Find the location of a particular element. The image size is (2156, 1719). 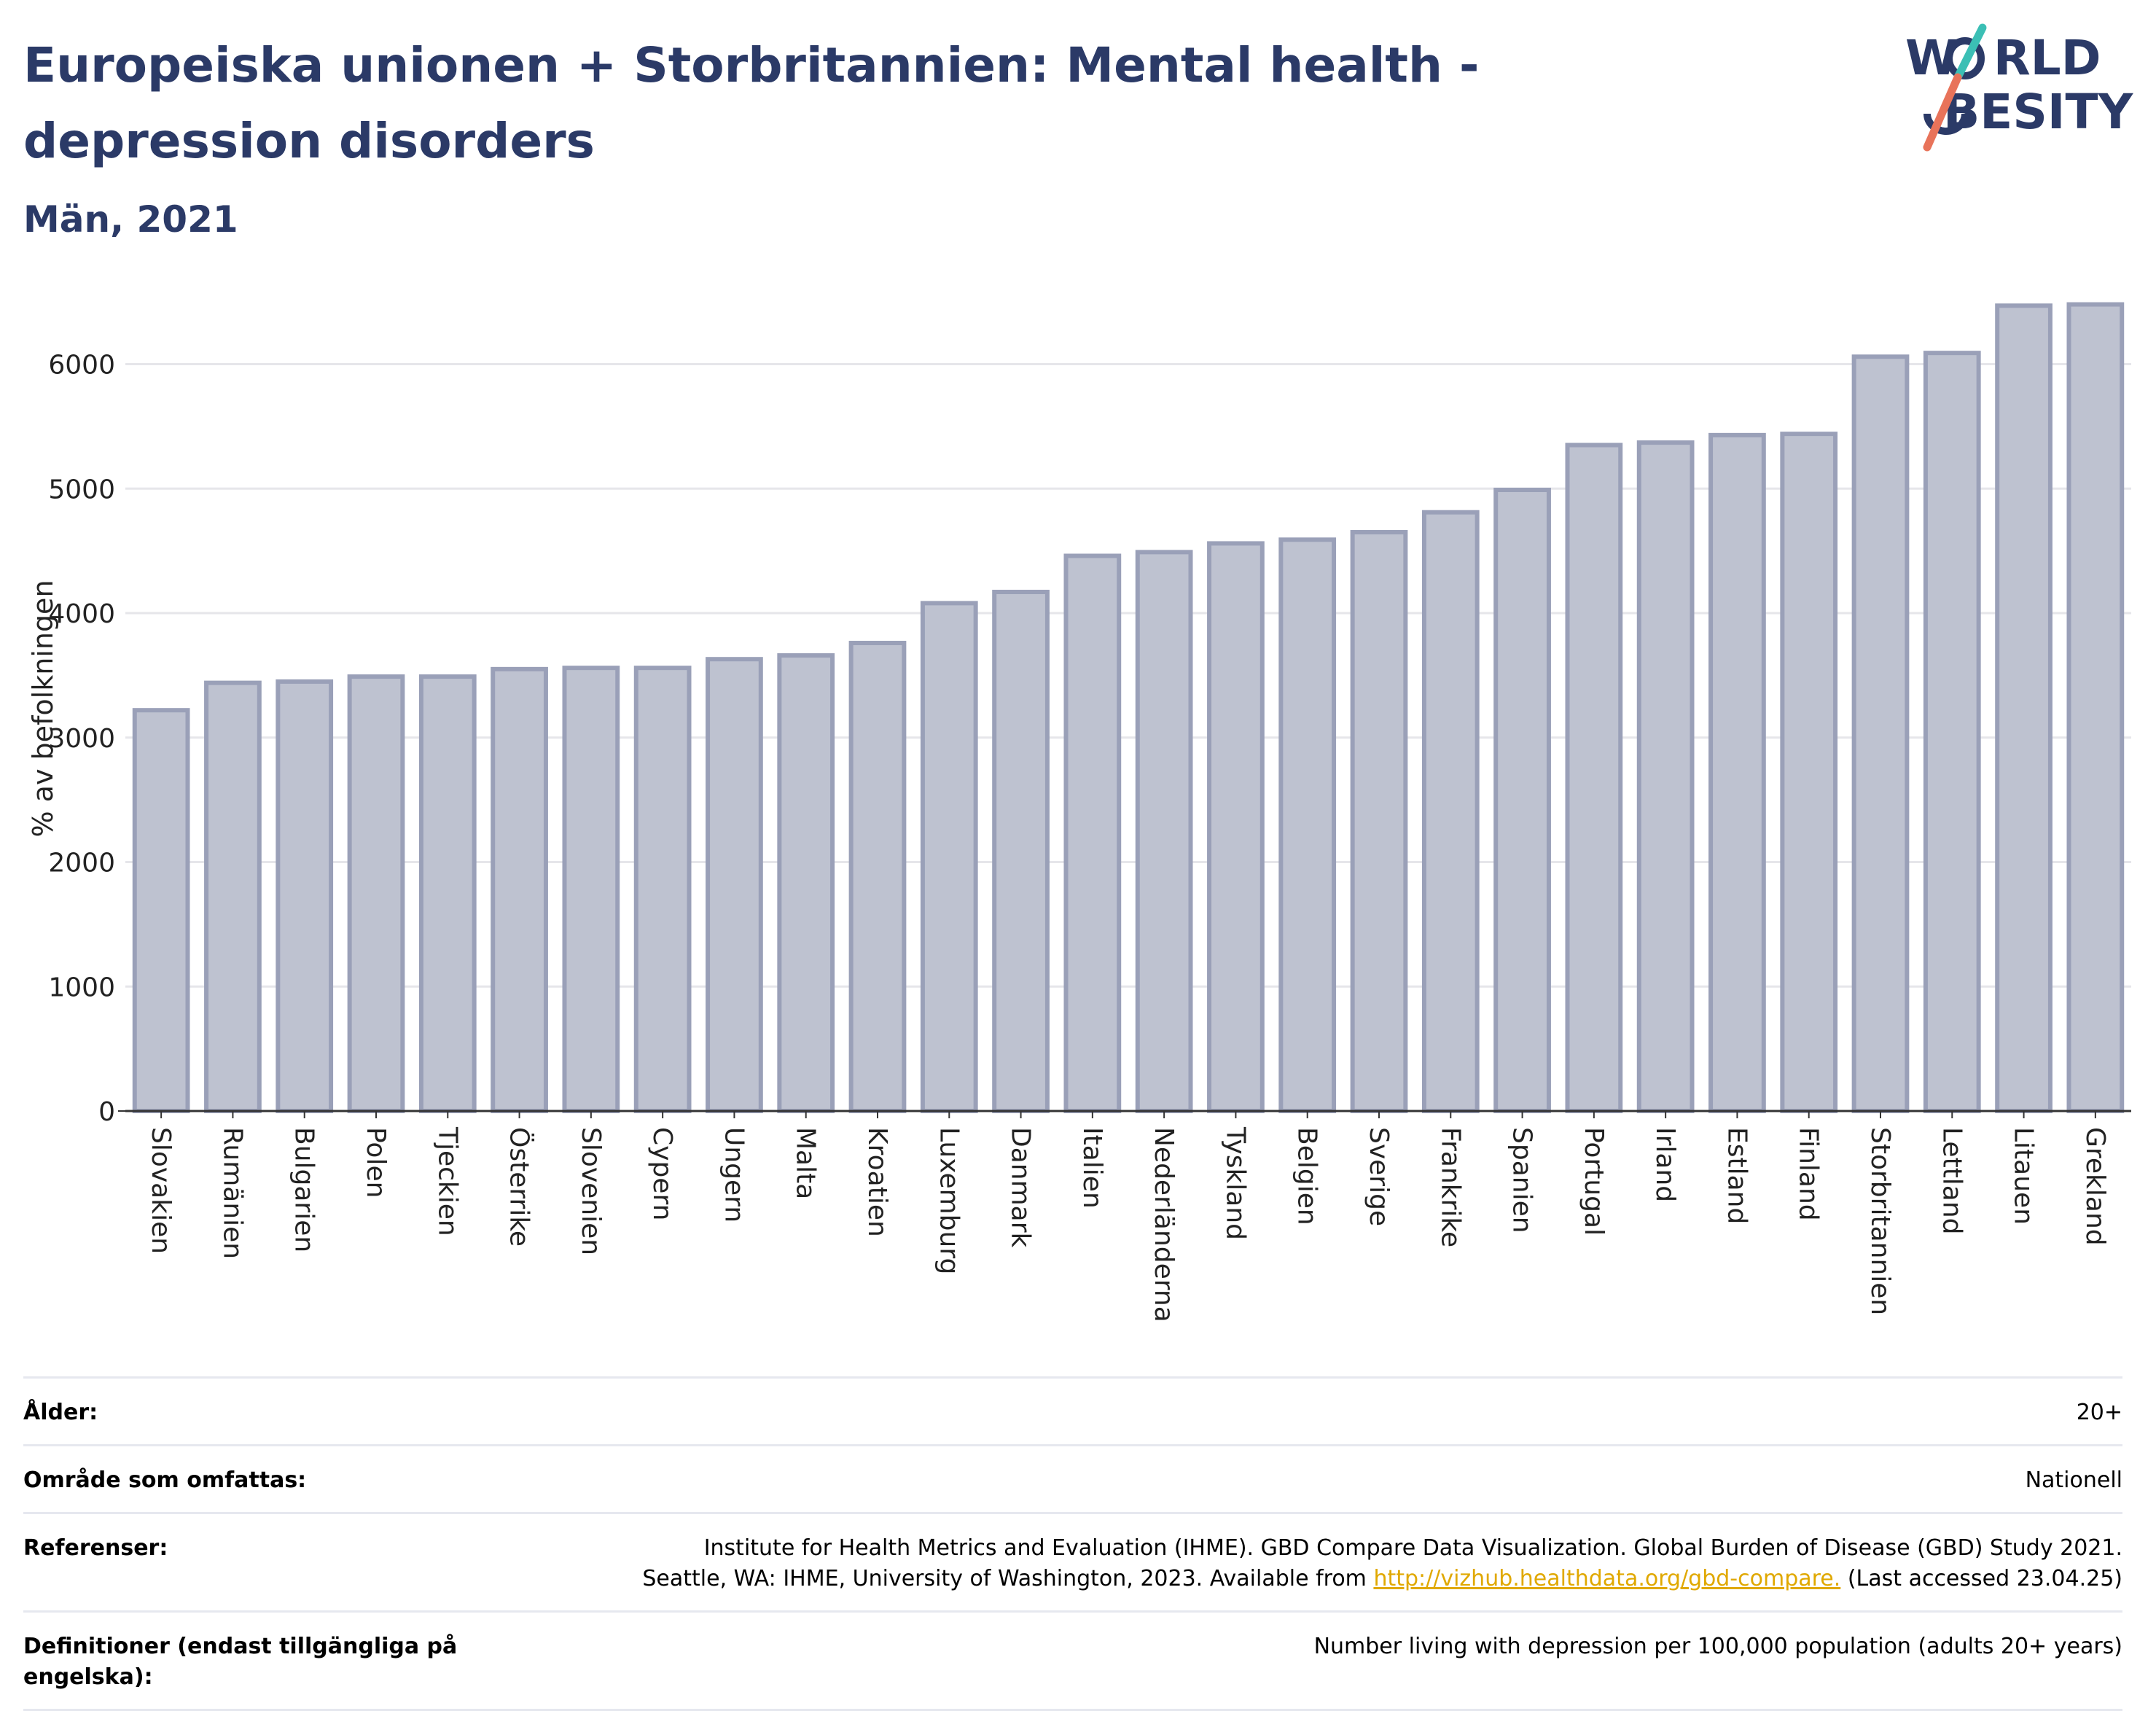

x-tick-label: Italien is located at coordinates (1092, 1168).